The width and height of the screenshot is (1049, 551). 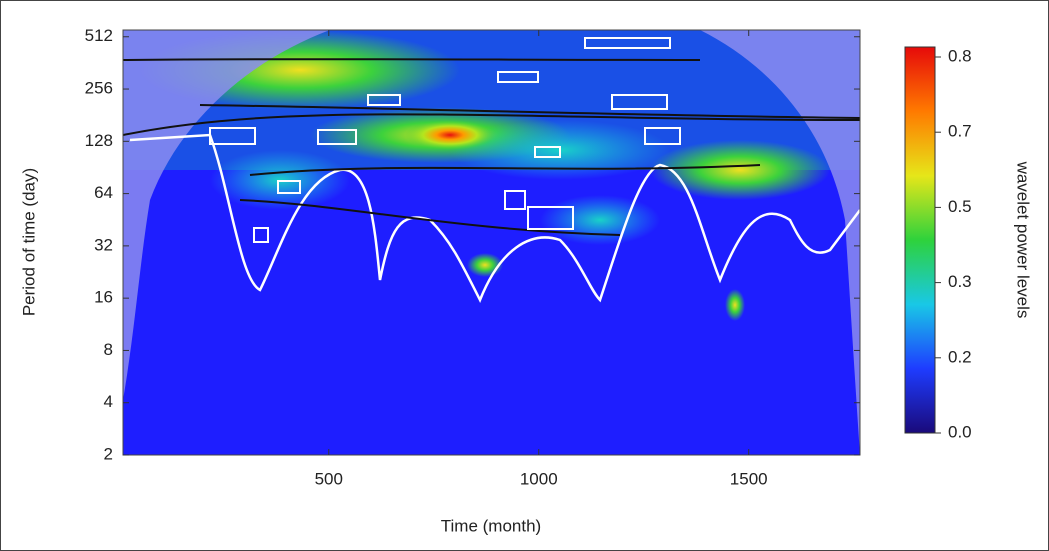 What do you see at coordinates (28, 242) in the screenshot?
I see `y-axis-label: Period of time (day)` at bounding box center [28, 242].